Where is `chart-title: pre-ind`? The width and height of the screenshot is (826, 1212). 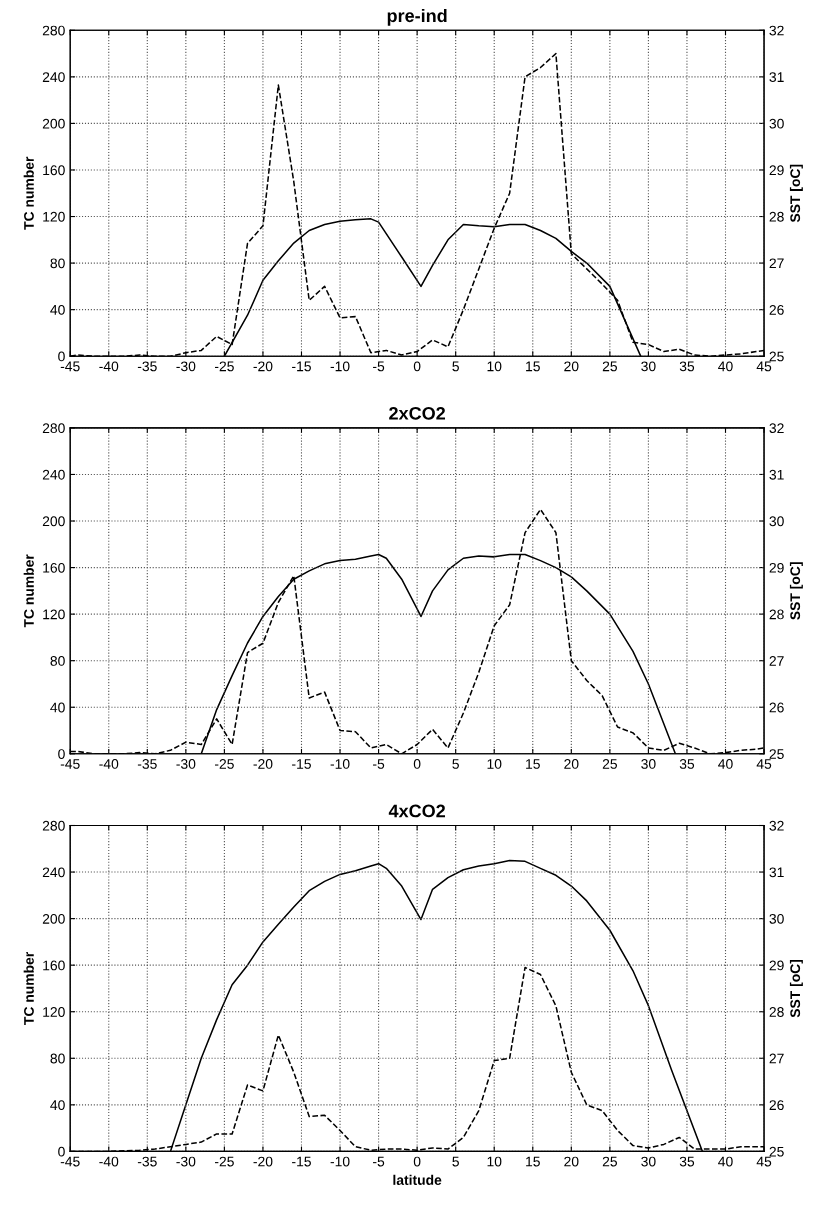
chart-title: pre-ind is located at coordinates (417, 17).